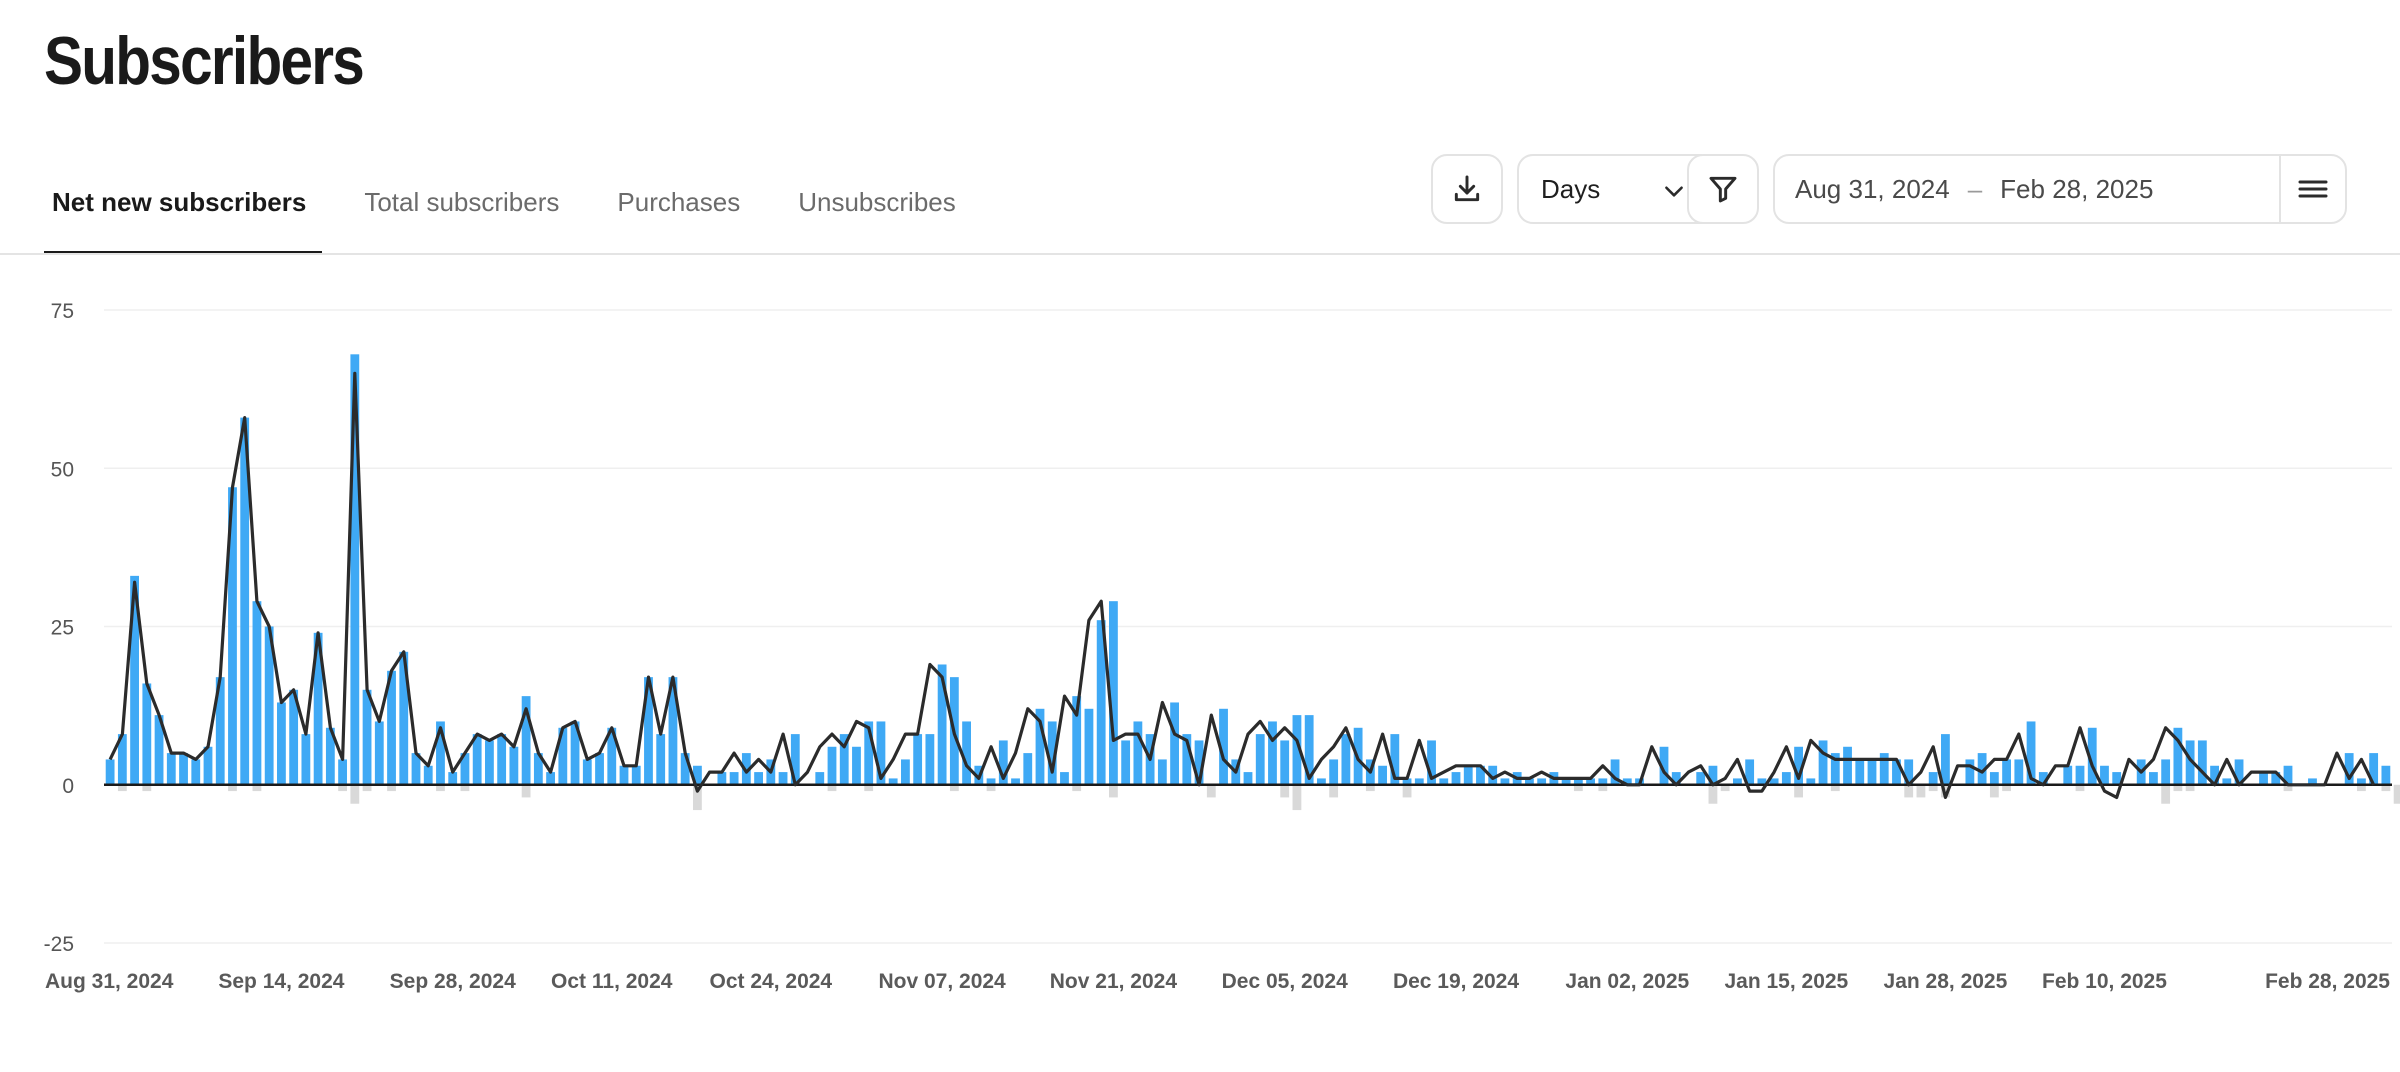  Describe the element at coordinates (1674, 191) in the screenshot. I see `chevron-down-icon` at that location.